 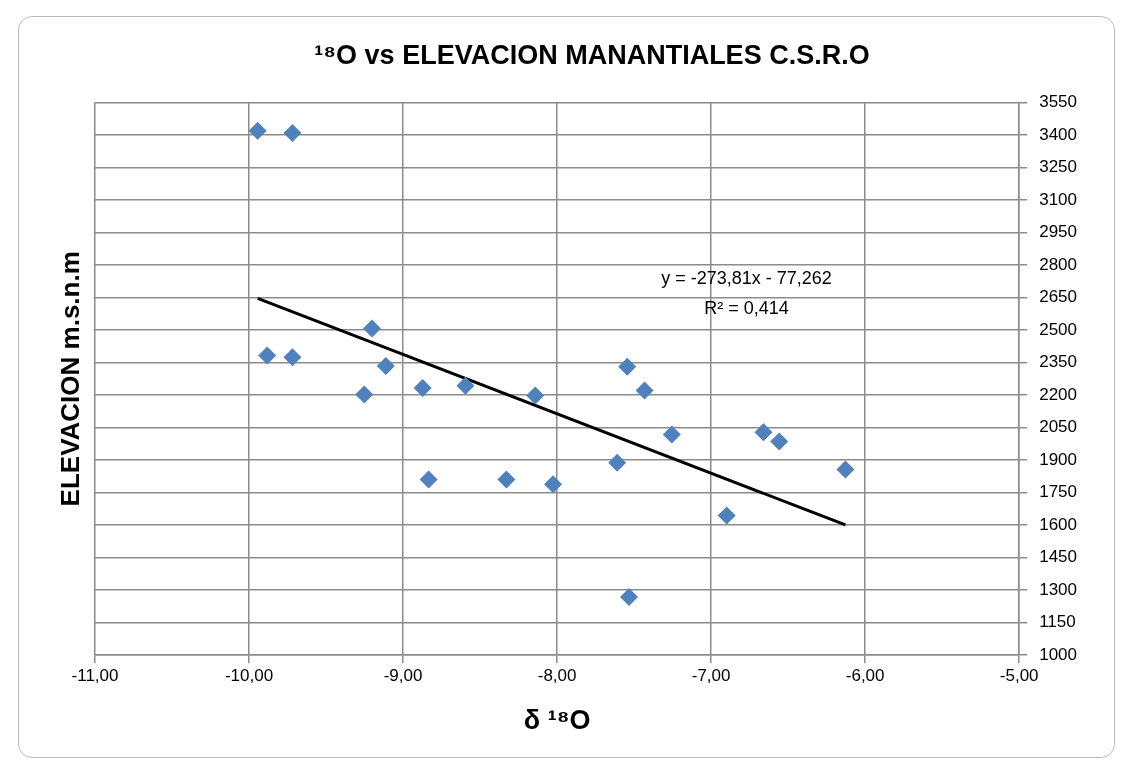 I want to click on x-tick-label: -11,00, so click(x=95, y=676).